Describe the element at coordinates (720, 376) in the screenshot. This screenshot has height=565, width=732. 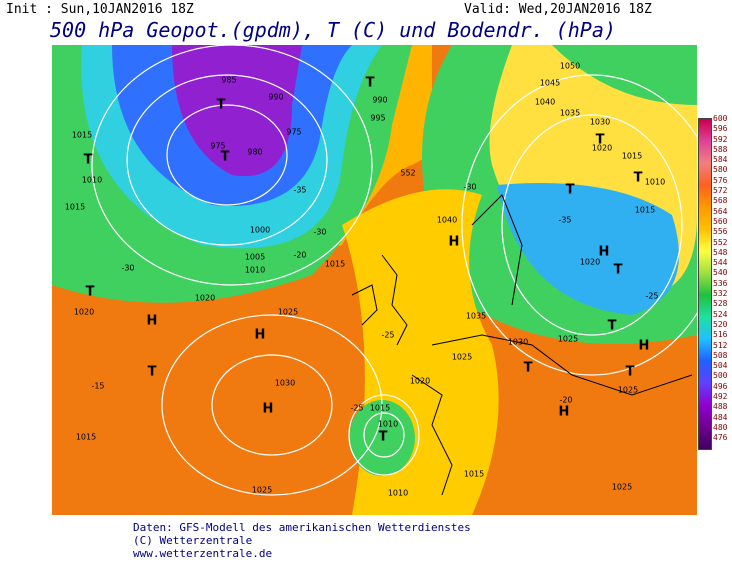
I see `colorbar-label: 500` at that location.